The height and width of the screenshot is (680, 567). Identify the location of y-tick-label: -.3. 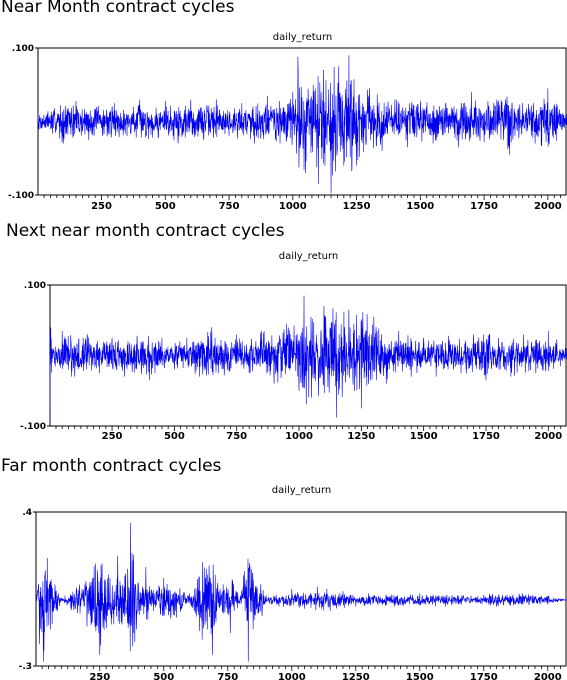
(25, 667).